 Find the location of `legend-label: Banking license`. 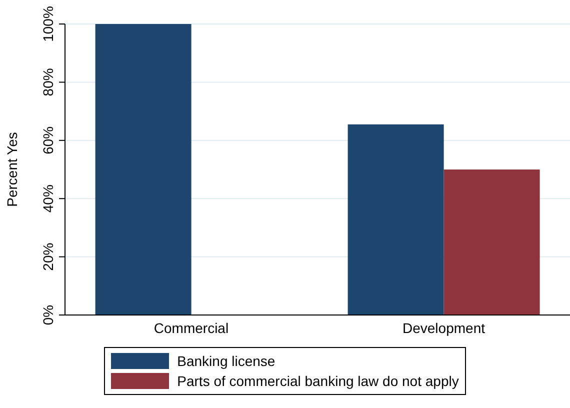

legend-label: Banking license is located at coordinates (226, 361).